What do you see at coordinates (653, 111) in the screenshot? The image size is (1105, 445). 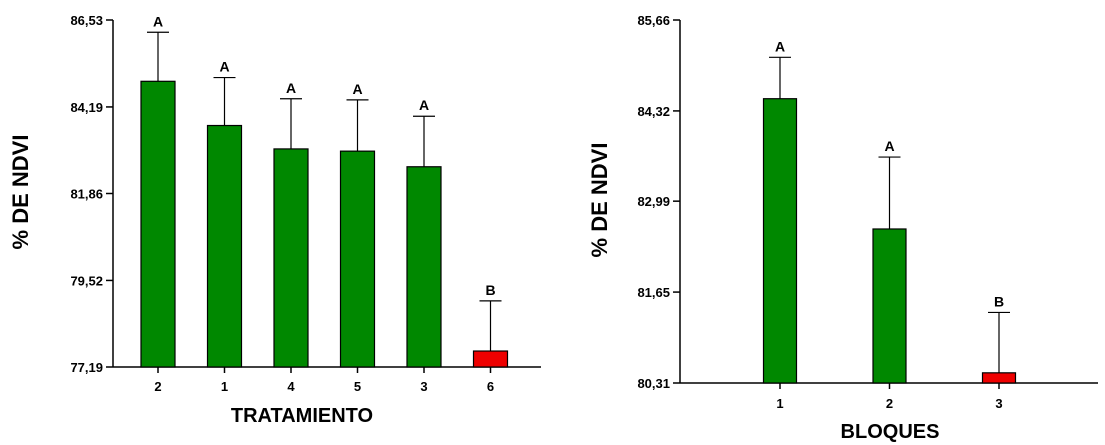 I see `y-tick-label: 84,32` at bounding box center [653, 111].